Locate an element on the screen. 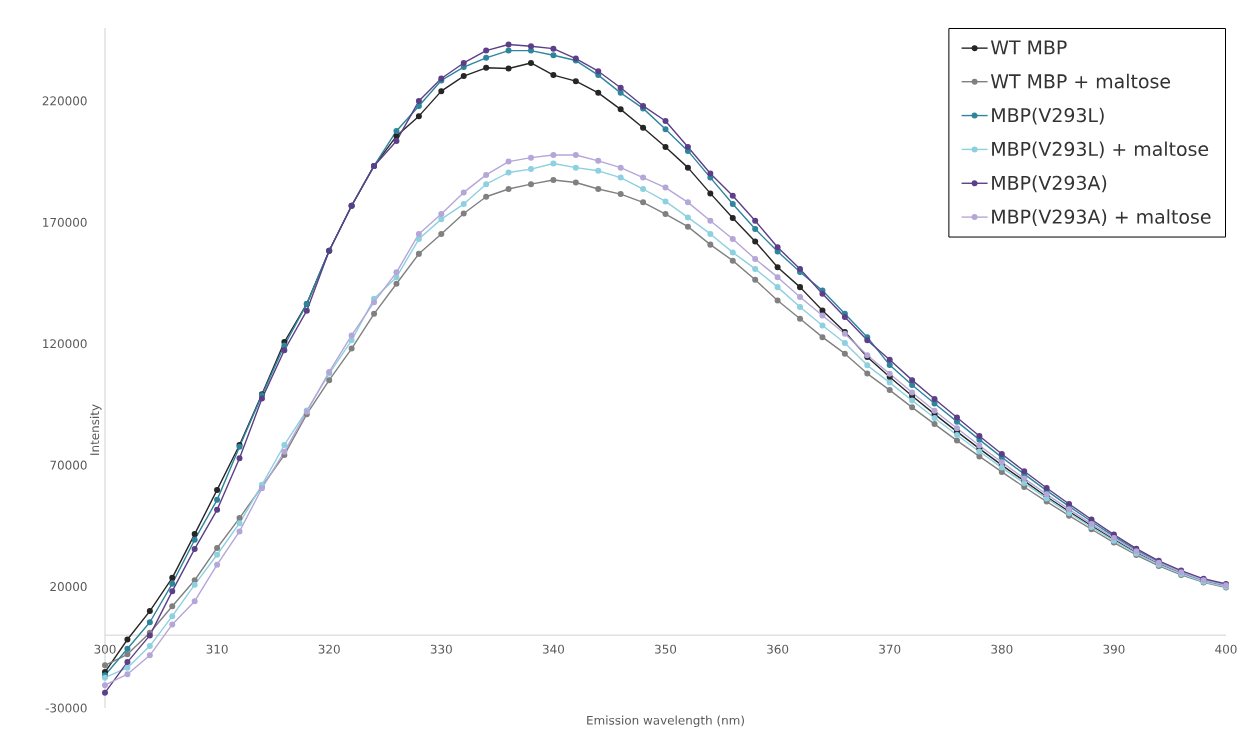 Image resolution: width=1243 pixels, height=738 pixels. x-tick-label: 330 is located at coordinates (441, 649).